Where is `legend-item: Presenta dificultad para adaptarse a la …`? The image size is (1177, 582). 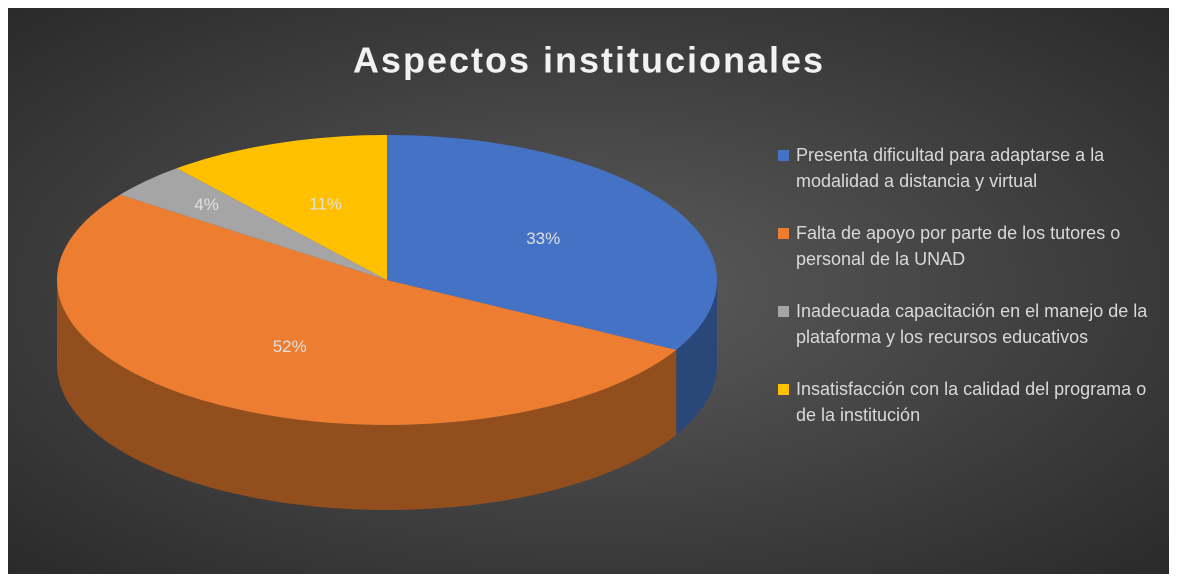
legend-item: Presenta dificultad para adaptarse a la … is located at coordinates (968, 168).